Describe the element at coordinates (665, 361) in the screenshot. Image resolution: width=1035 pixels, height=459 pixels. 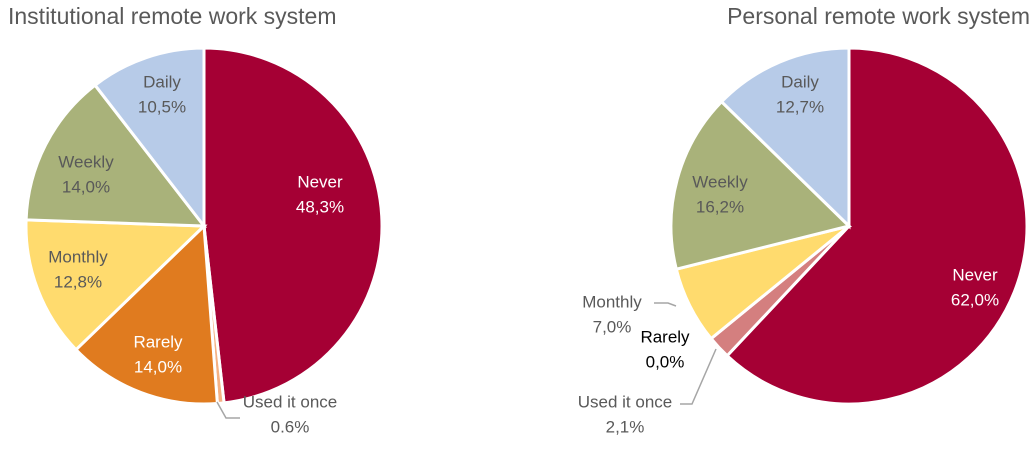
I see `value-label: 0,0%` at that location.